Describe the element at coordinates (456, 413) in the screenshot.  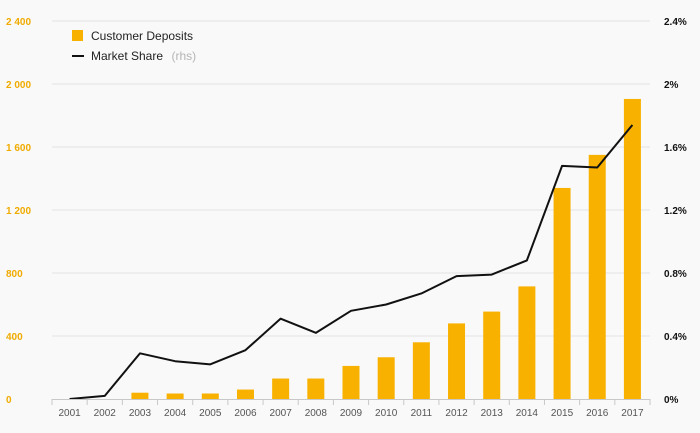
I see `x-tick-label: 2012` at that location.